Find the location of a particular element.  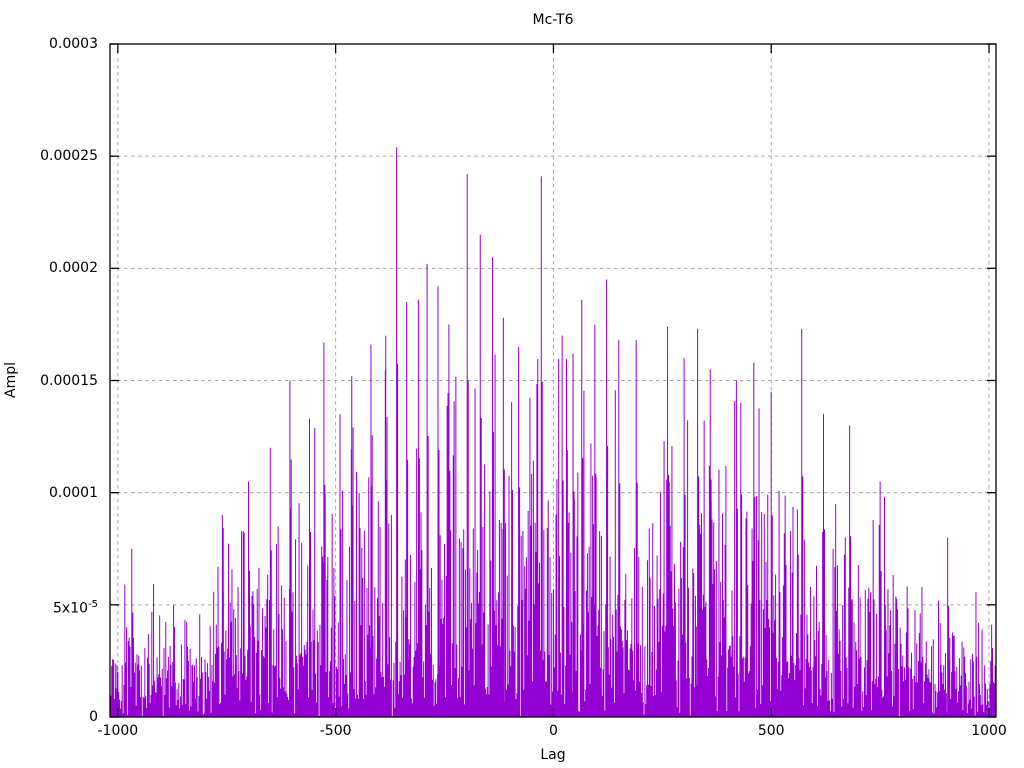

chart-title: Mc-T6 is located at coordinates (553, 20).